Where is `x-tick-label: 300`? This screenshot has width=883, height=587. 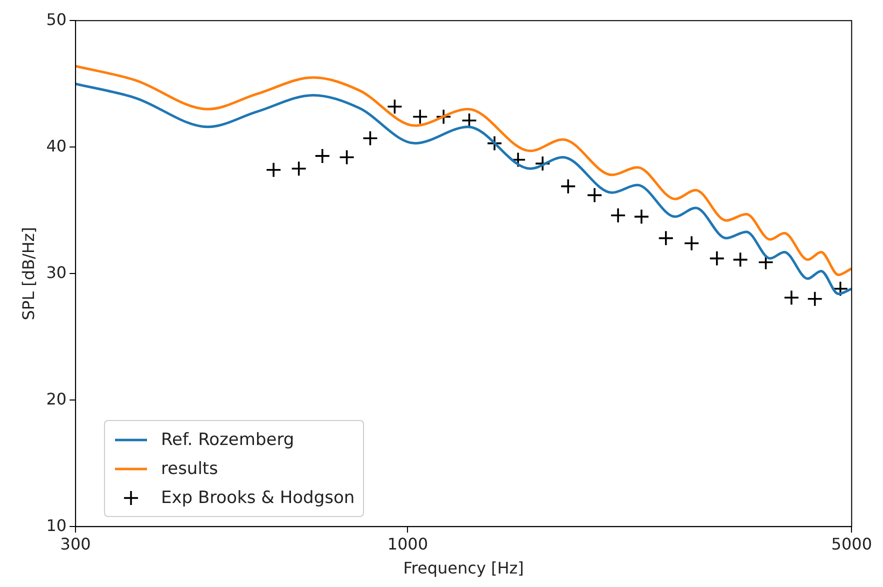
x-tick-label: 300 is located at coordinates (75, 544).